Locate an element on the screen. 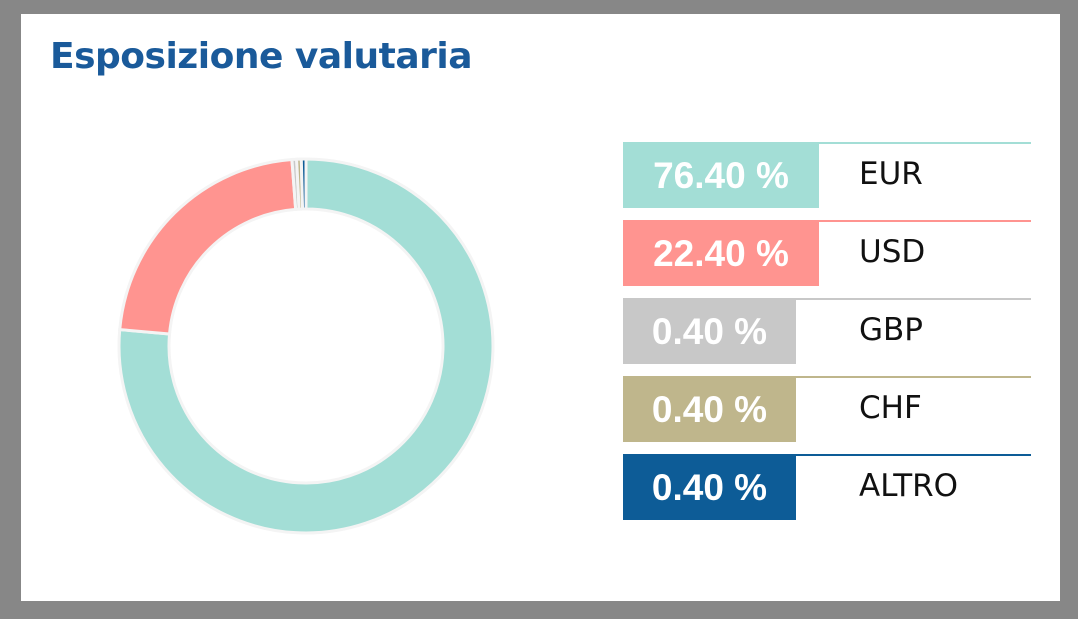  legend-item-altro: 0.40 % ALTRO is located at coordinates (827, 488).